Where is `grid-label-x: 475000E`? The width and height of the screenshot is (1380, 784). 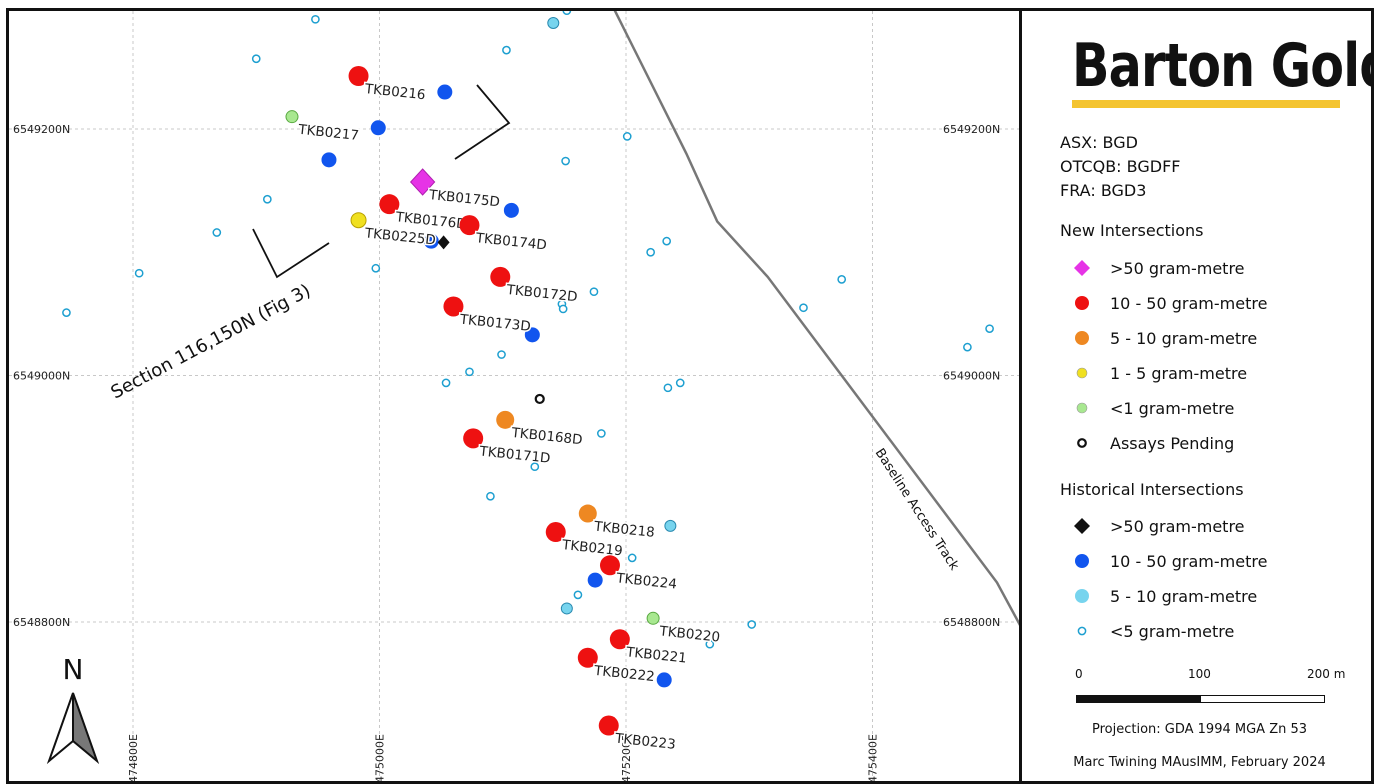 grid-label-x: 475000E is located at coordinates (380, 758).